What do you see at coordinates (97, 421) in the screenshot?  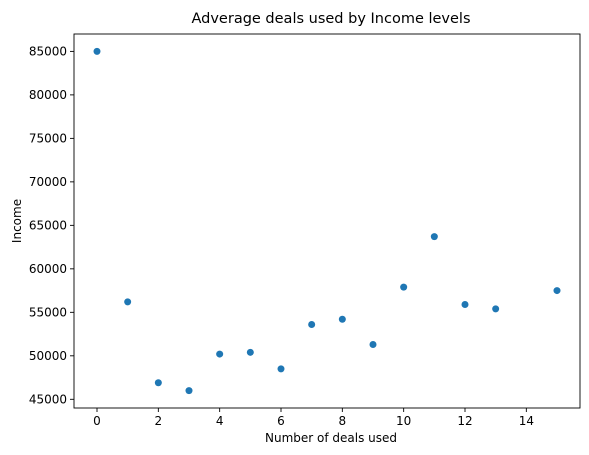 I see `x-tick-label: 0` at bounding box center [97, 421].